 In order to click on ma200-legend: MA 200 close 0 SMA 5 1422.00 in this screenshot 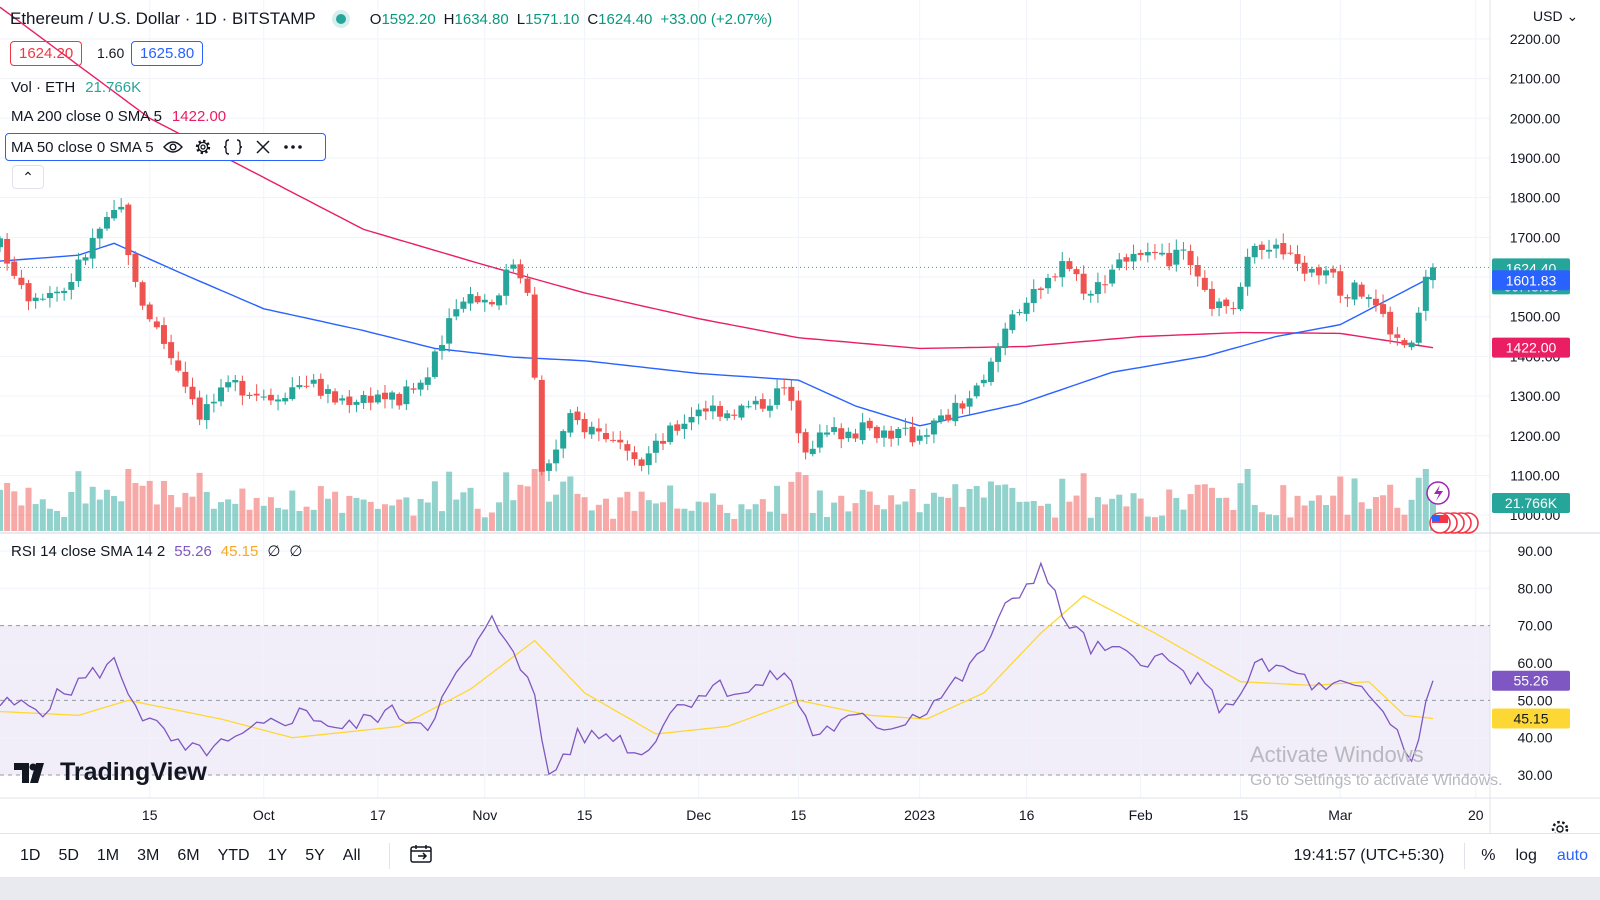, I will do `click(119, 116)`.